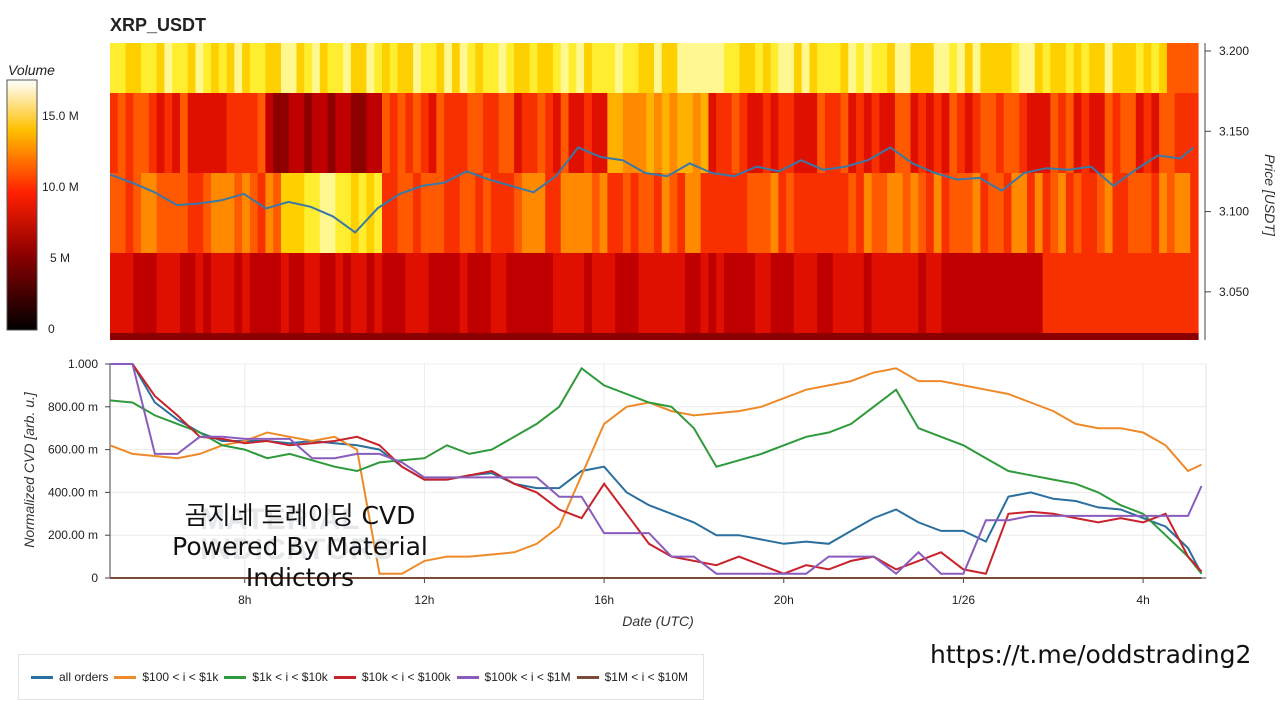 Image resolution: width=1280 pixels, height=701 pixels. I want to click on legend-item: $100 < i < $1k, so click(166, 677).